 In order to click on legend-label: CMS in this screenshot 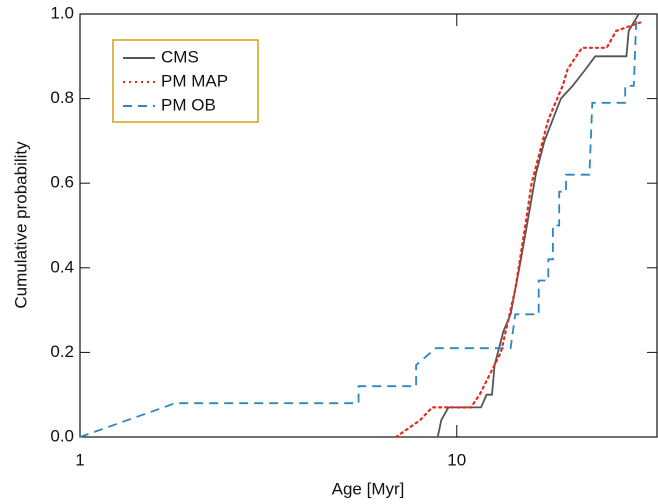, I will do `click(180, 56)`.